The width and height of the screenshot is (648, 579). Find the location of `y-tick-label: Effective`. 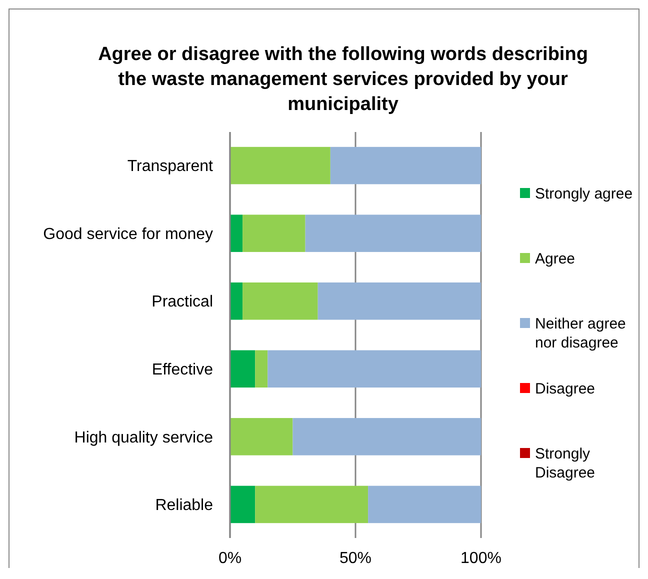

y-tick-label: Effective is located at coordinates (183, 369).